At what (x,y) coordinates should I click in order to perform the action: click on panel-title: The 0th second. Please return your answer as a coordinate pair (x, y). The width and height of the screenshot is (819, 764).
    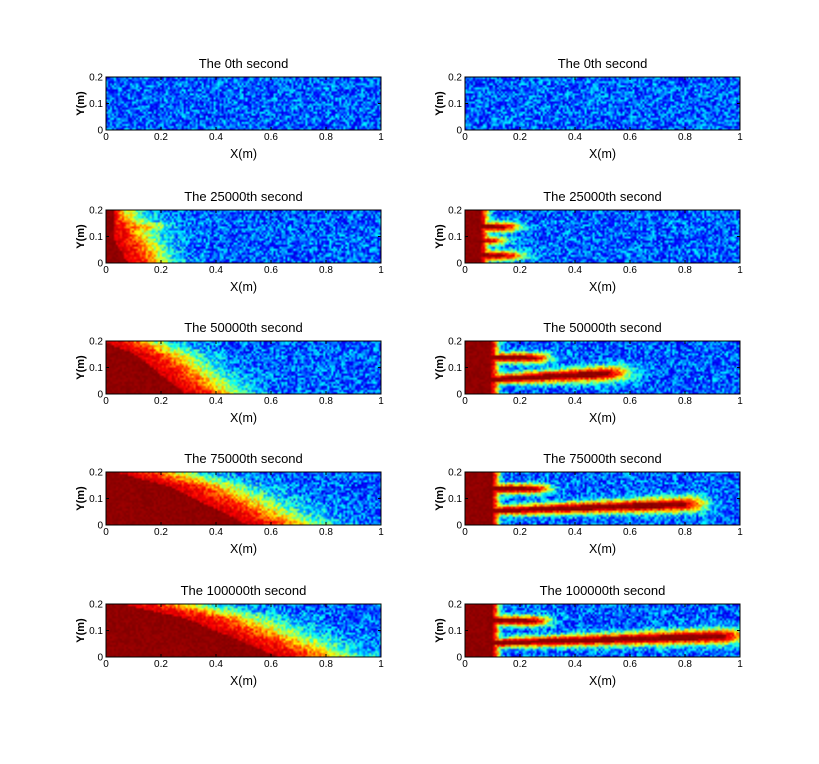
    Looking at the image, I should click on (244, 63).